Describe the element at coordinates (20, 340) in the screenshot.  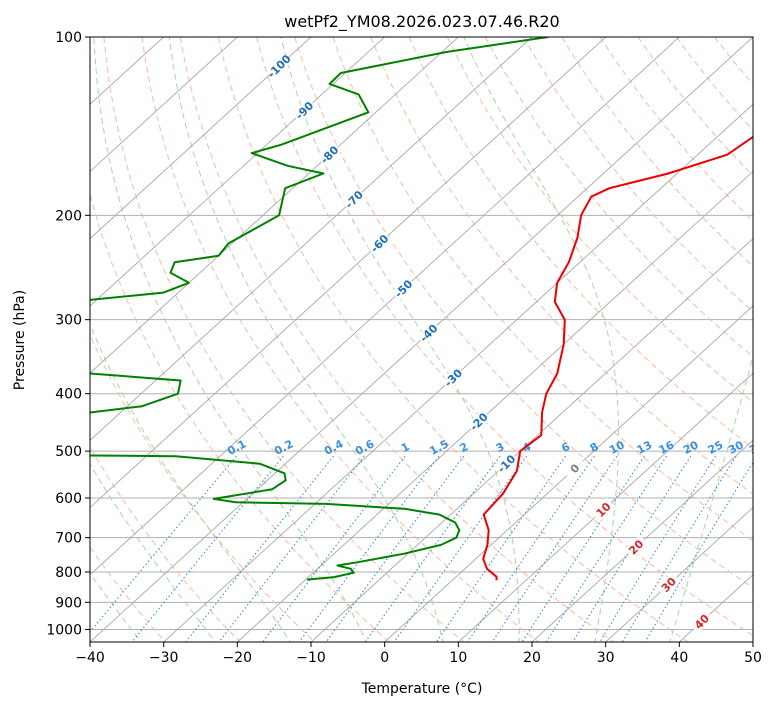
I see `y-axis-label: Pressure (hPa)` at that location.